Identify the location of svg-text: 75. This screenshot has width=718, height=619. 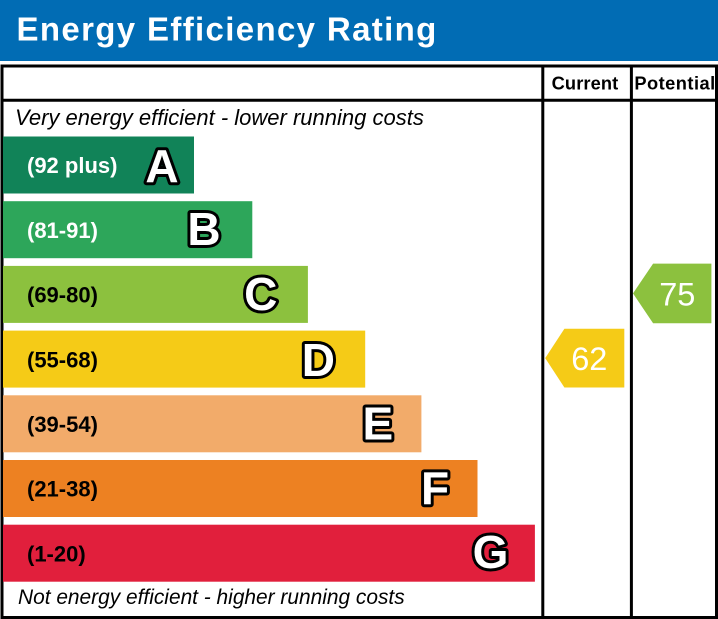
(677, 294).